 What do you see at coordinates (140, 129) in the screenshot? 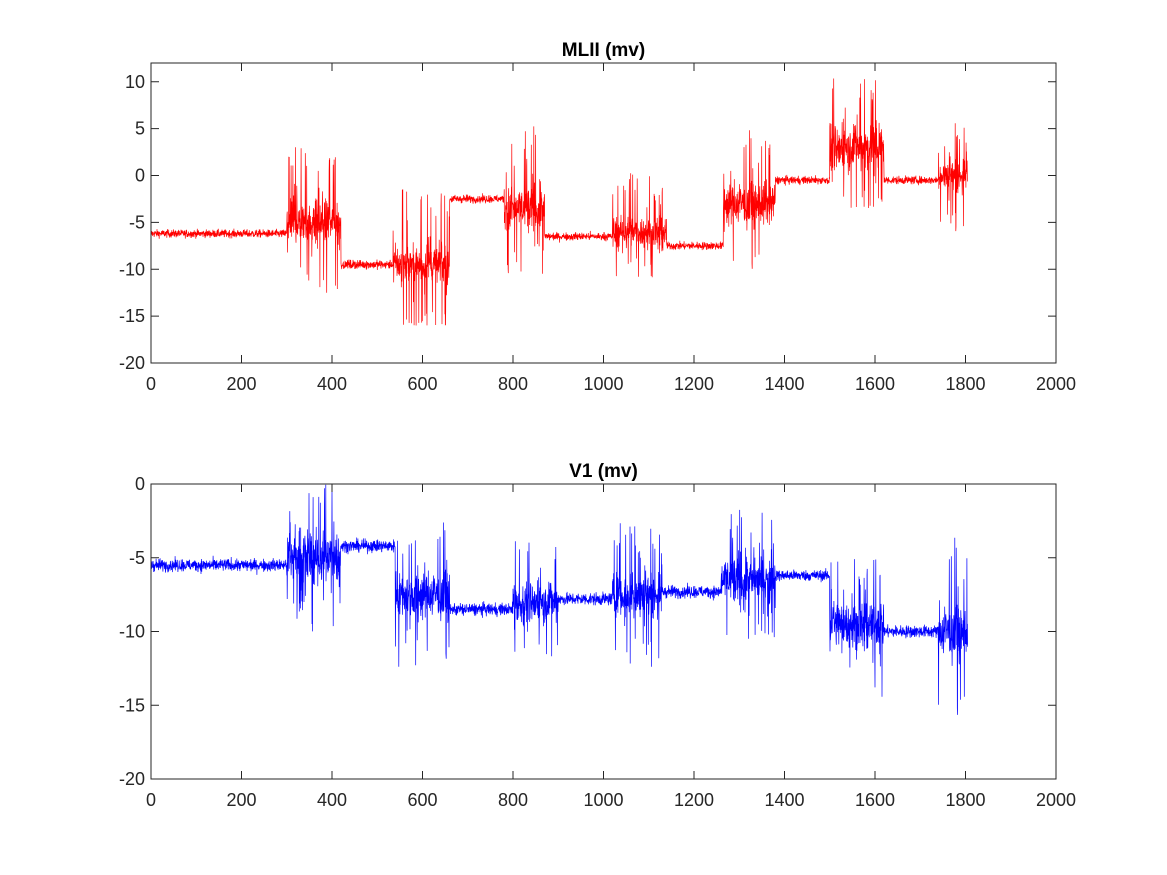
I see `y-tick-label: 5` at bounding box center [140, 129].